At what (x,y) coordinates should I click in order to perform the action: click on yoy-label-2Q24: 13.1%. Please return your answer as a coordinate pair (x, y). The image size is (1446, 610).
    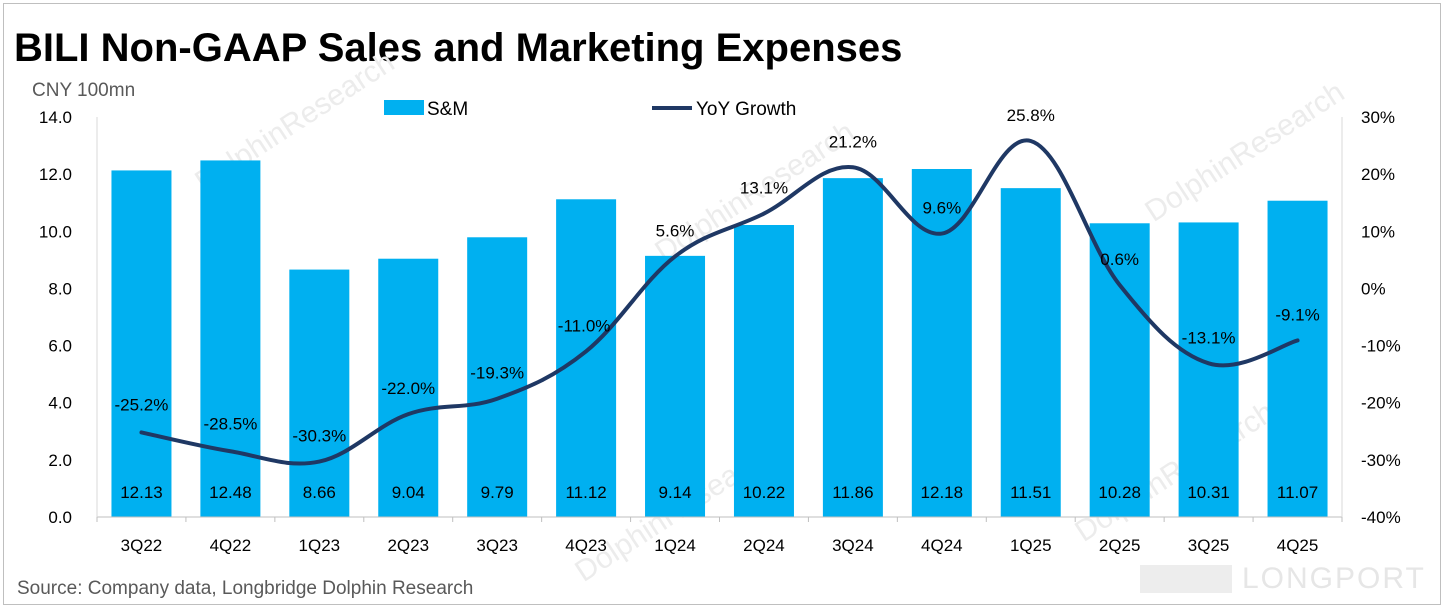
    Looking at the image, I should click on (764, 188).